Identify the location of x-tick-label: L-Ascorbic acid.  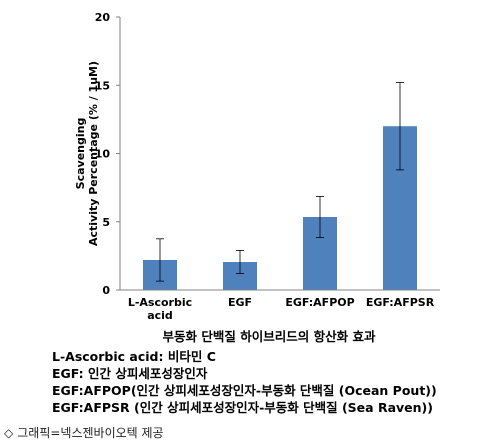
(160, 309).